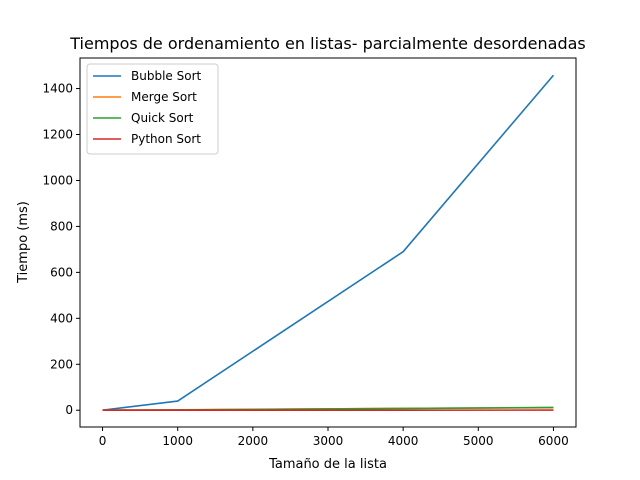 This screenshot has width=640, height=480. What do you see at coordinates (61, 249) in the screenshot?
I see `y-axis: 0 200 400 600 800 1000 1200 1400` at bounding box center [61, 249].